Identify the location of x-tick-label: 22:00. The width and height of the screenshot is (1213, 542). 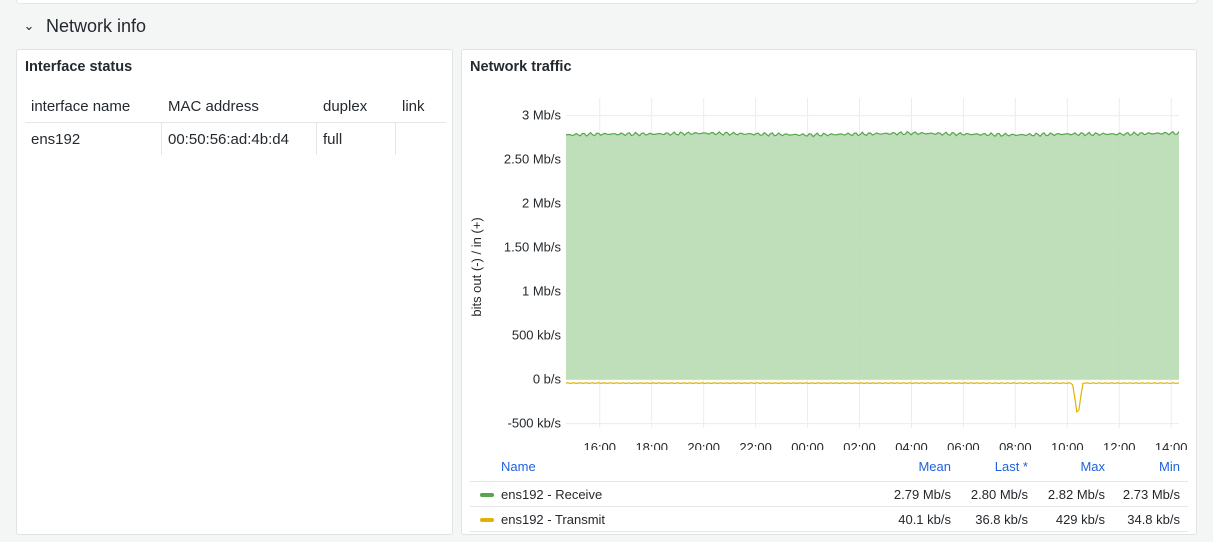
(755, 445).